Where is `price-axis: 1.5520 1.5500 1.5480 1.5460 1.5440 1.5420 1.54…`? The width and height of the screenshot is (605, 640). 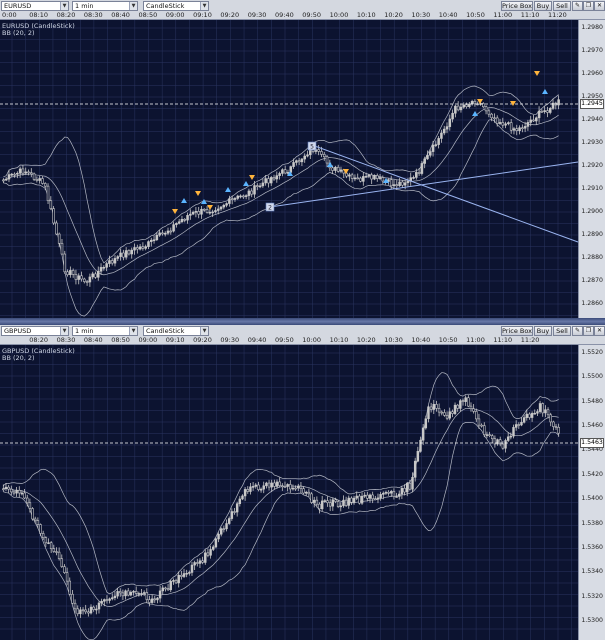
price-axis: 1.5520 1.5500 1.5480 1.5460 1.5440 1.5420 1.54… is located at coordinates (591, 492).